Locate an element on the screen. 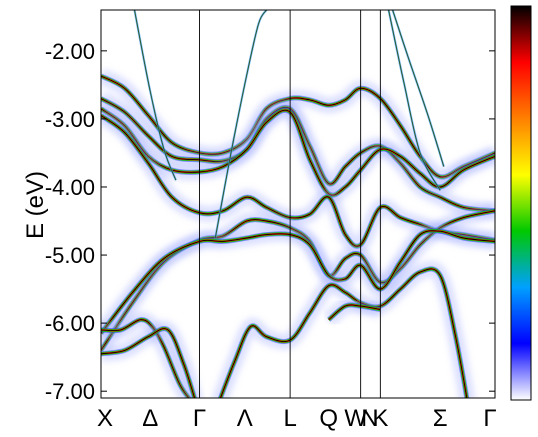 The image size is (538, 437). kpoint-label-N: N is located at coordinates (369, 418).